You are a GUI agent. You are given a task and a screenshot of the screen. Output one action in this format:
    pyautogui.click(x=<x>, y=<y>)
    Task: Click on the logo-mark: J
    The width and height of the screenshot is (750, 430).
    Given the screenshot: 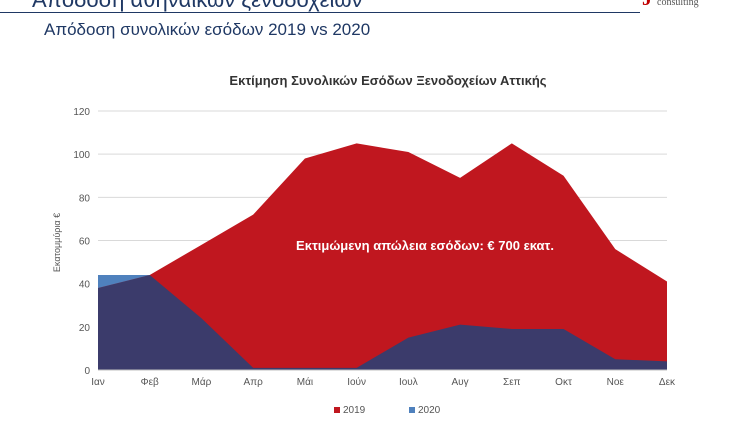 What is the action you would take?
    pyautogui.click(x=647, y=5)
    